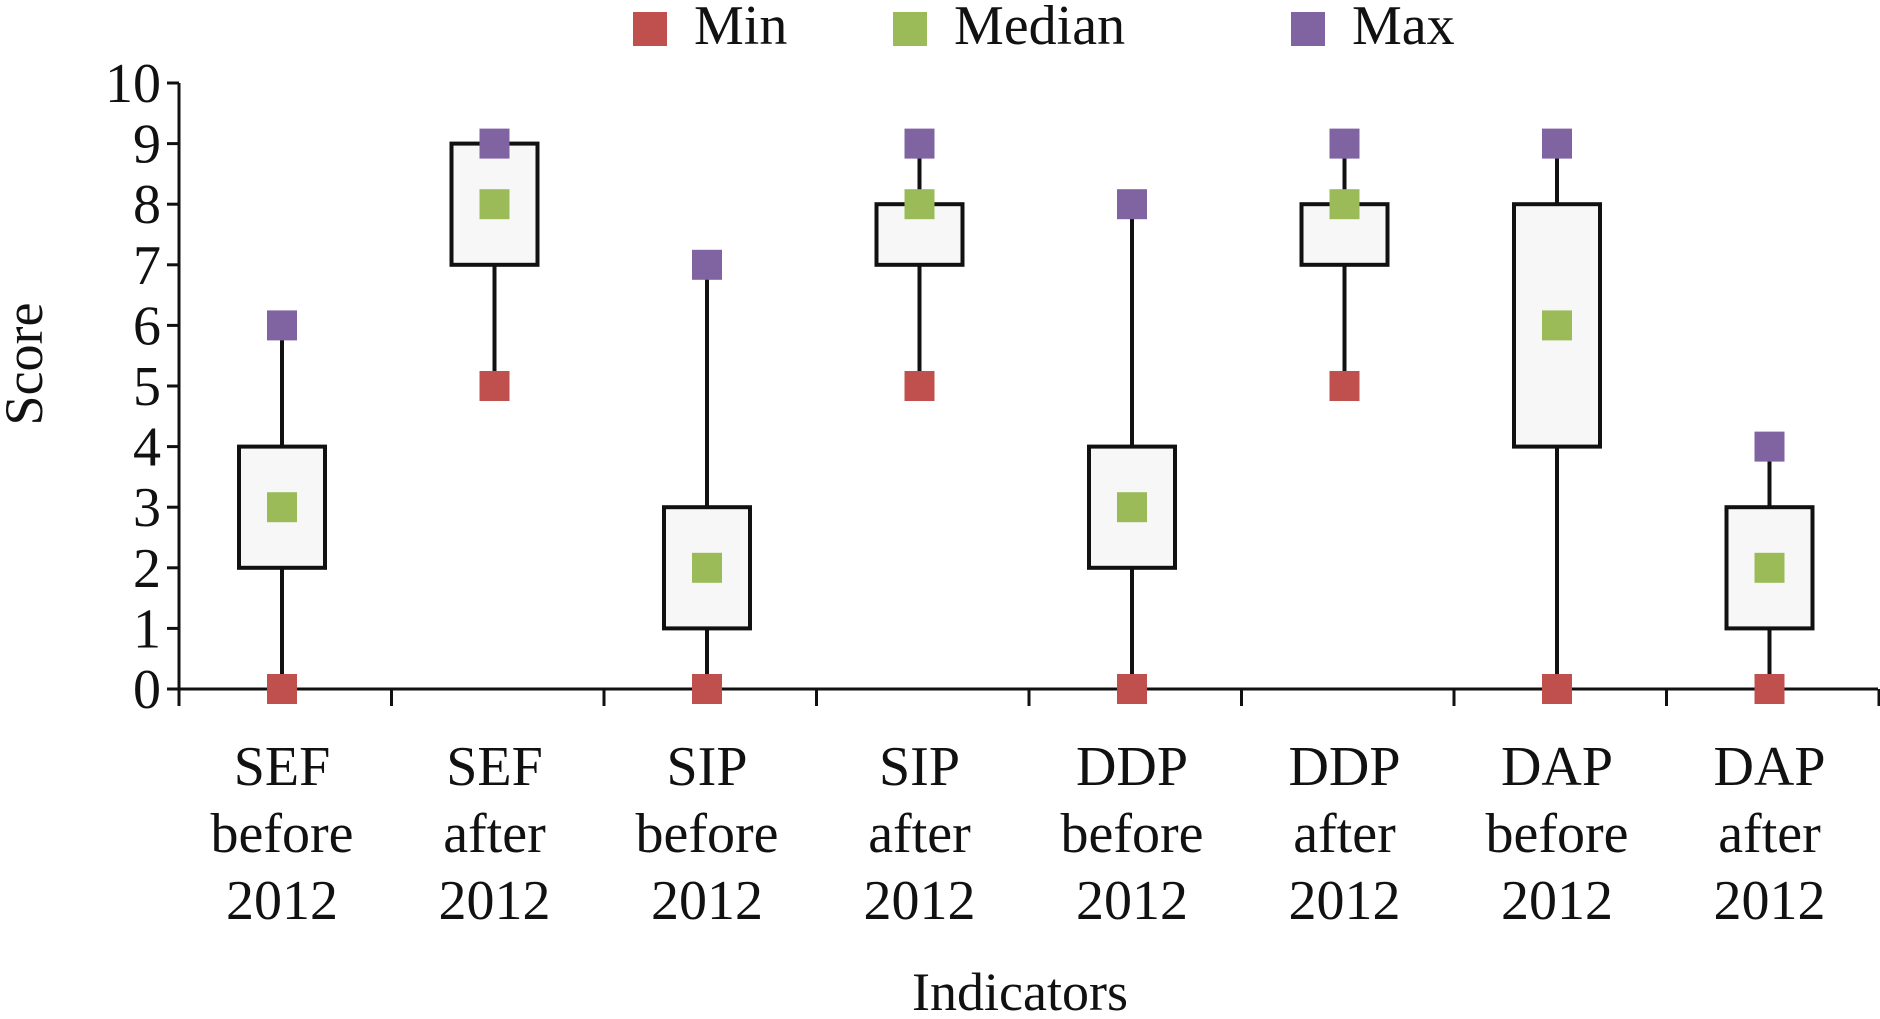 Image resolution: width=1880 pixels, height=1019 pixels. I want to click on y-tick-label-1: 1, so click(147, 629).